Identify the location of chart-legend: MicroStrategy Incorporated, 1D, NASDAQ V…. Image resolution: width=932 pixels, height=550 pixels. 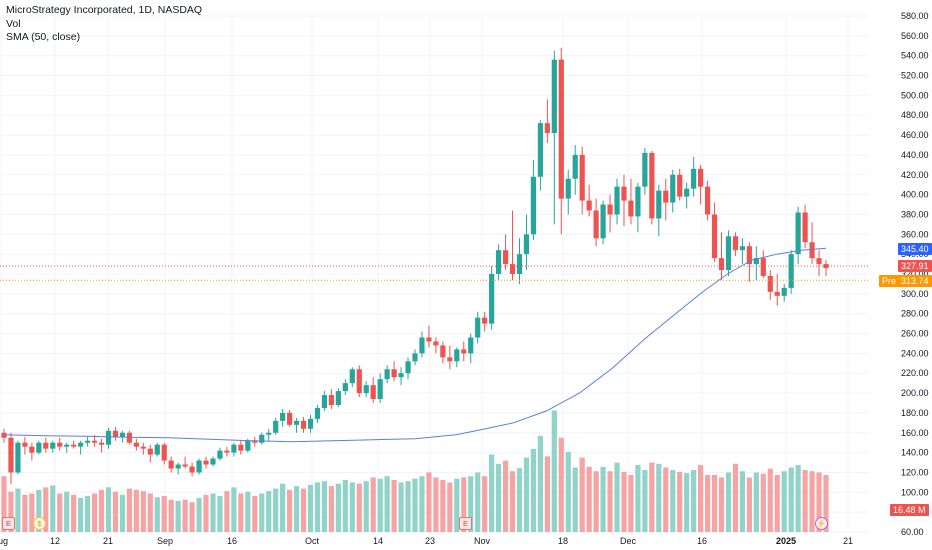
(104, 24).